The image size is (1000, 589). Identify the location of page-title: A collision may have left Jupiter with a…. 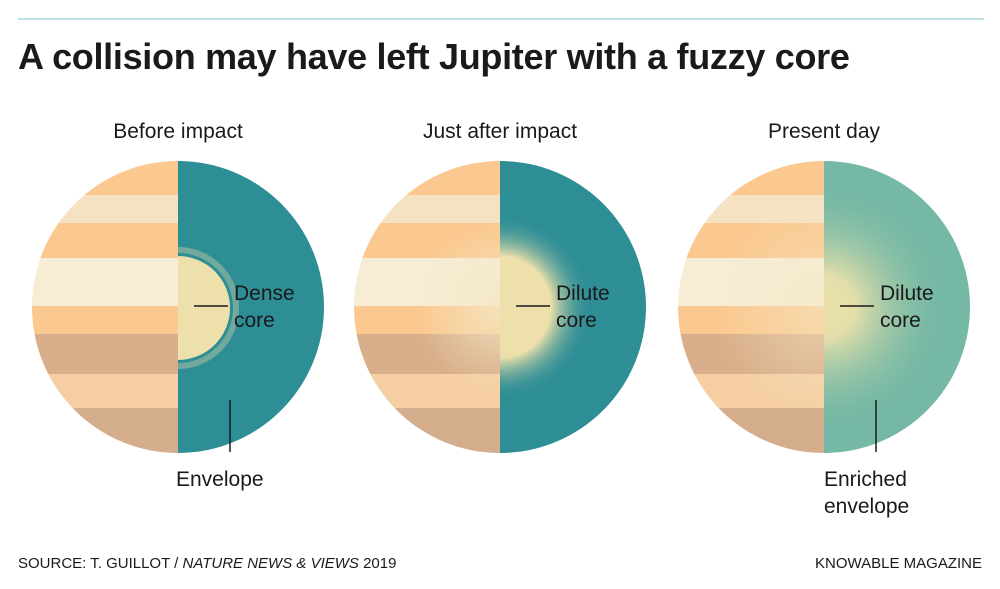
(434, 56).